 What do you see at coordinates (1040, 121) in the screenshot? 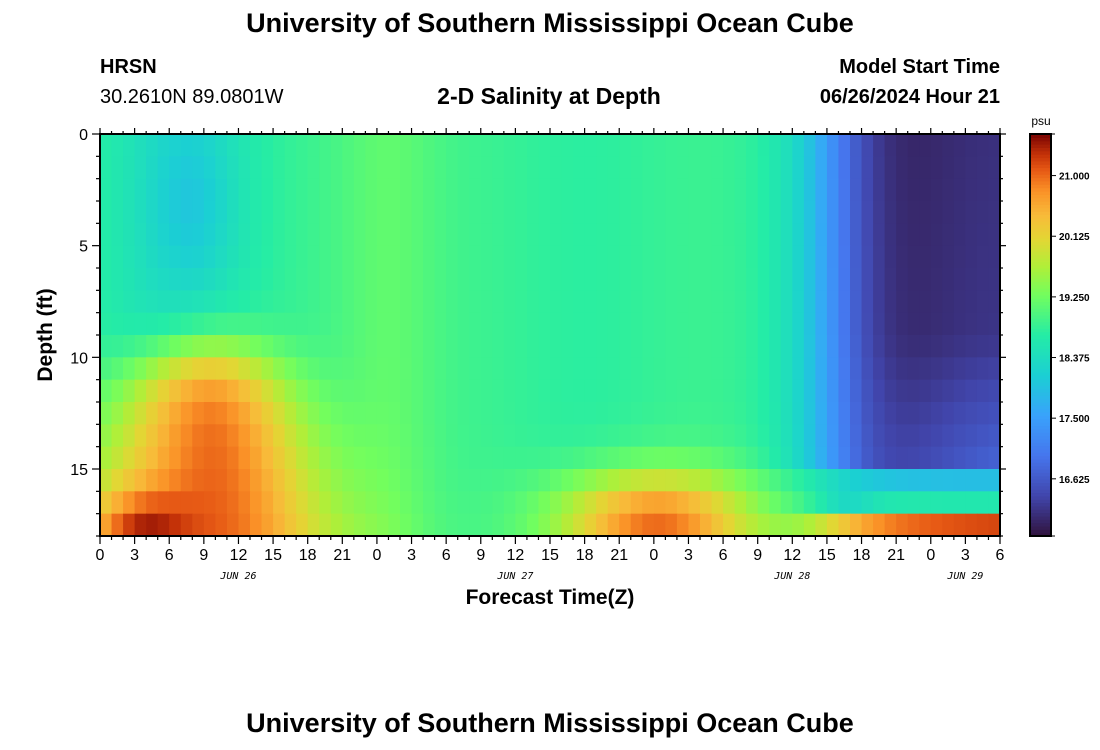
I see `colorbar-unit-label: psu` at bounding box center [1040, 121].